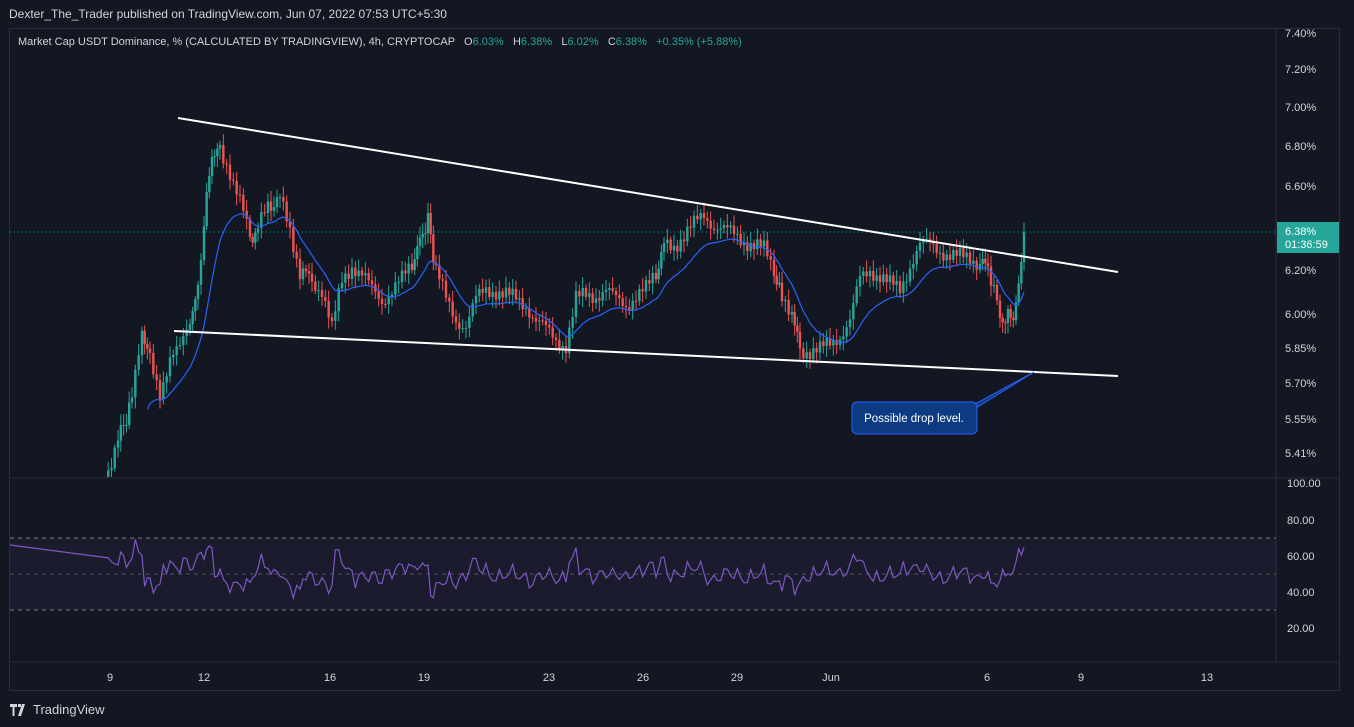 Image resolution: width=1354 pixels, height=727 pixels. Describe the element at coordinates (468, 42) in the screenshot. I see `open-label: O` at that location.